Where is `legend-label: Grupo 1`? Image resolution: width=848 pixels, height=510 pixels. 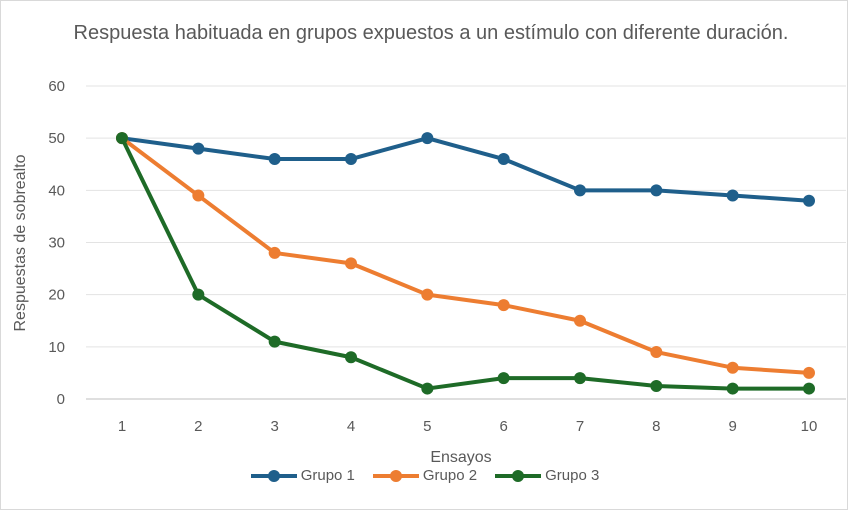
legend-label: Grupo 1 is located at coordinates (327, 475).